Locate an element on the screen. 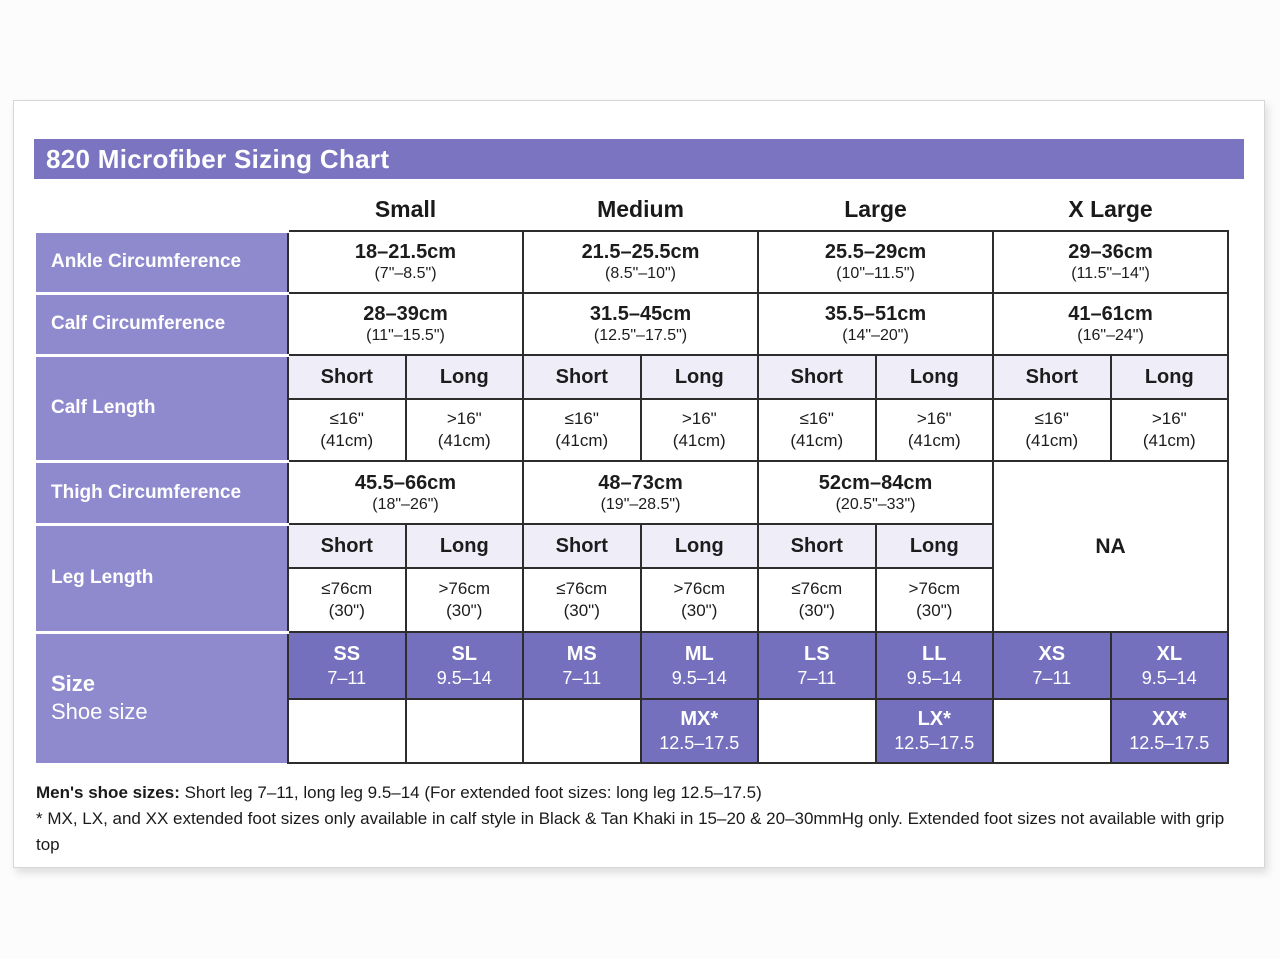 This screenshot has width=1280, height=959. value-cm: 31.5–45cm is located at coordinates (640, 314).